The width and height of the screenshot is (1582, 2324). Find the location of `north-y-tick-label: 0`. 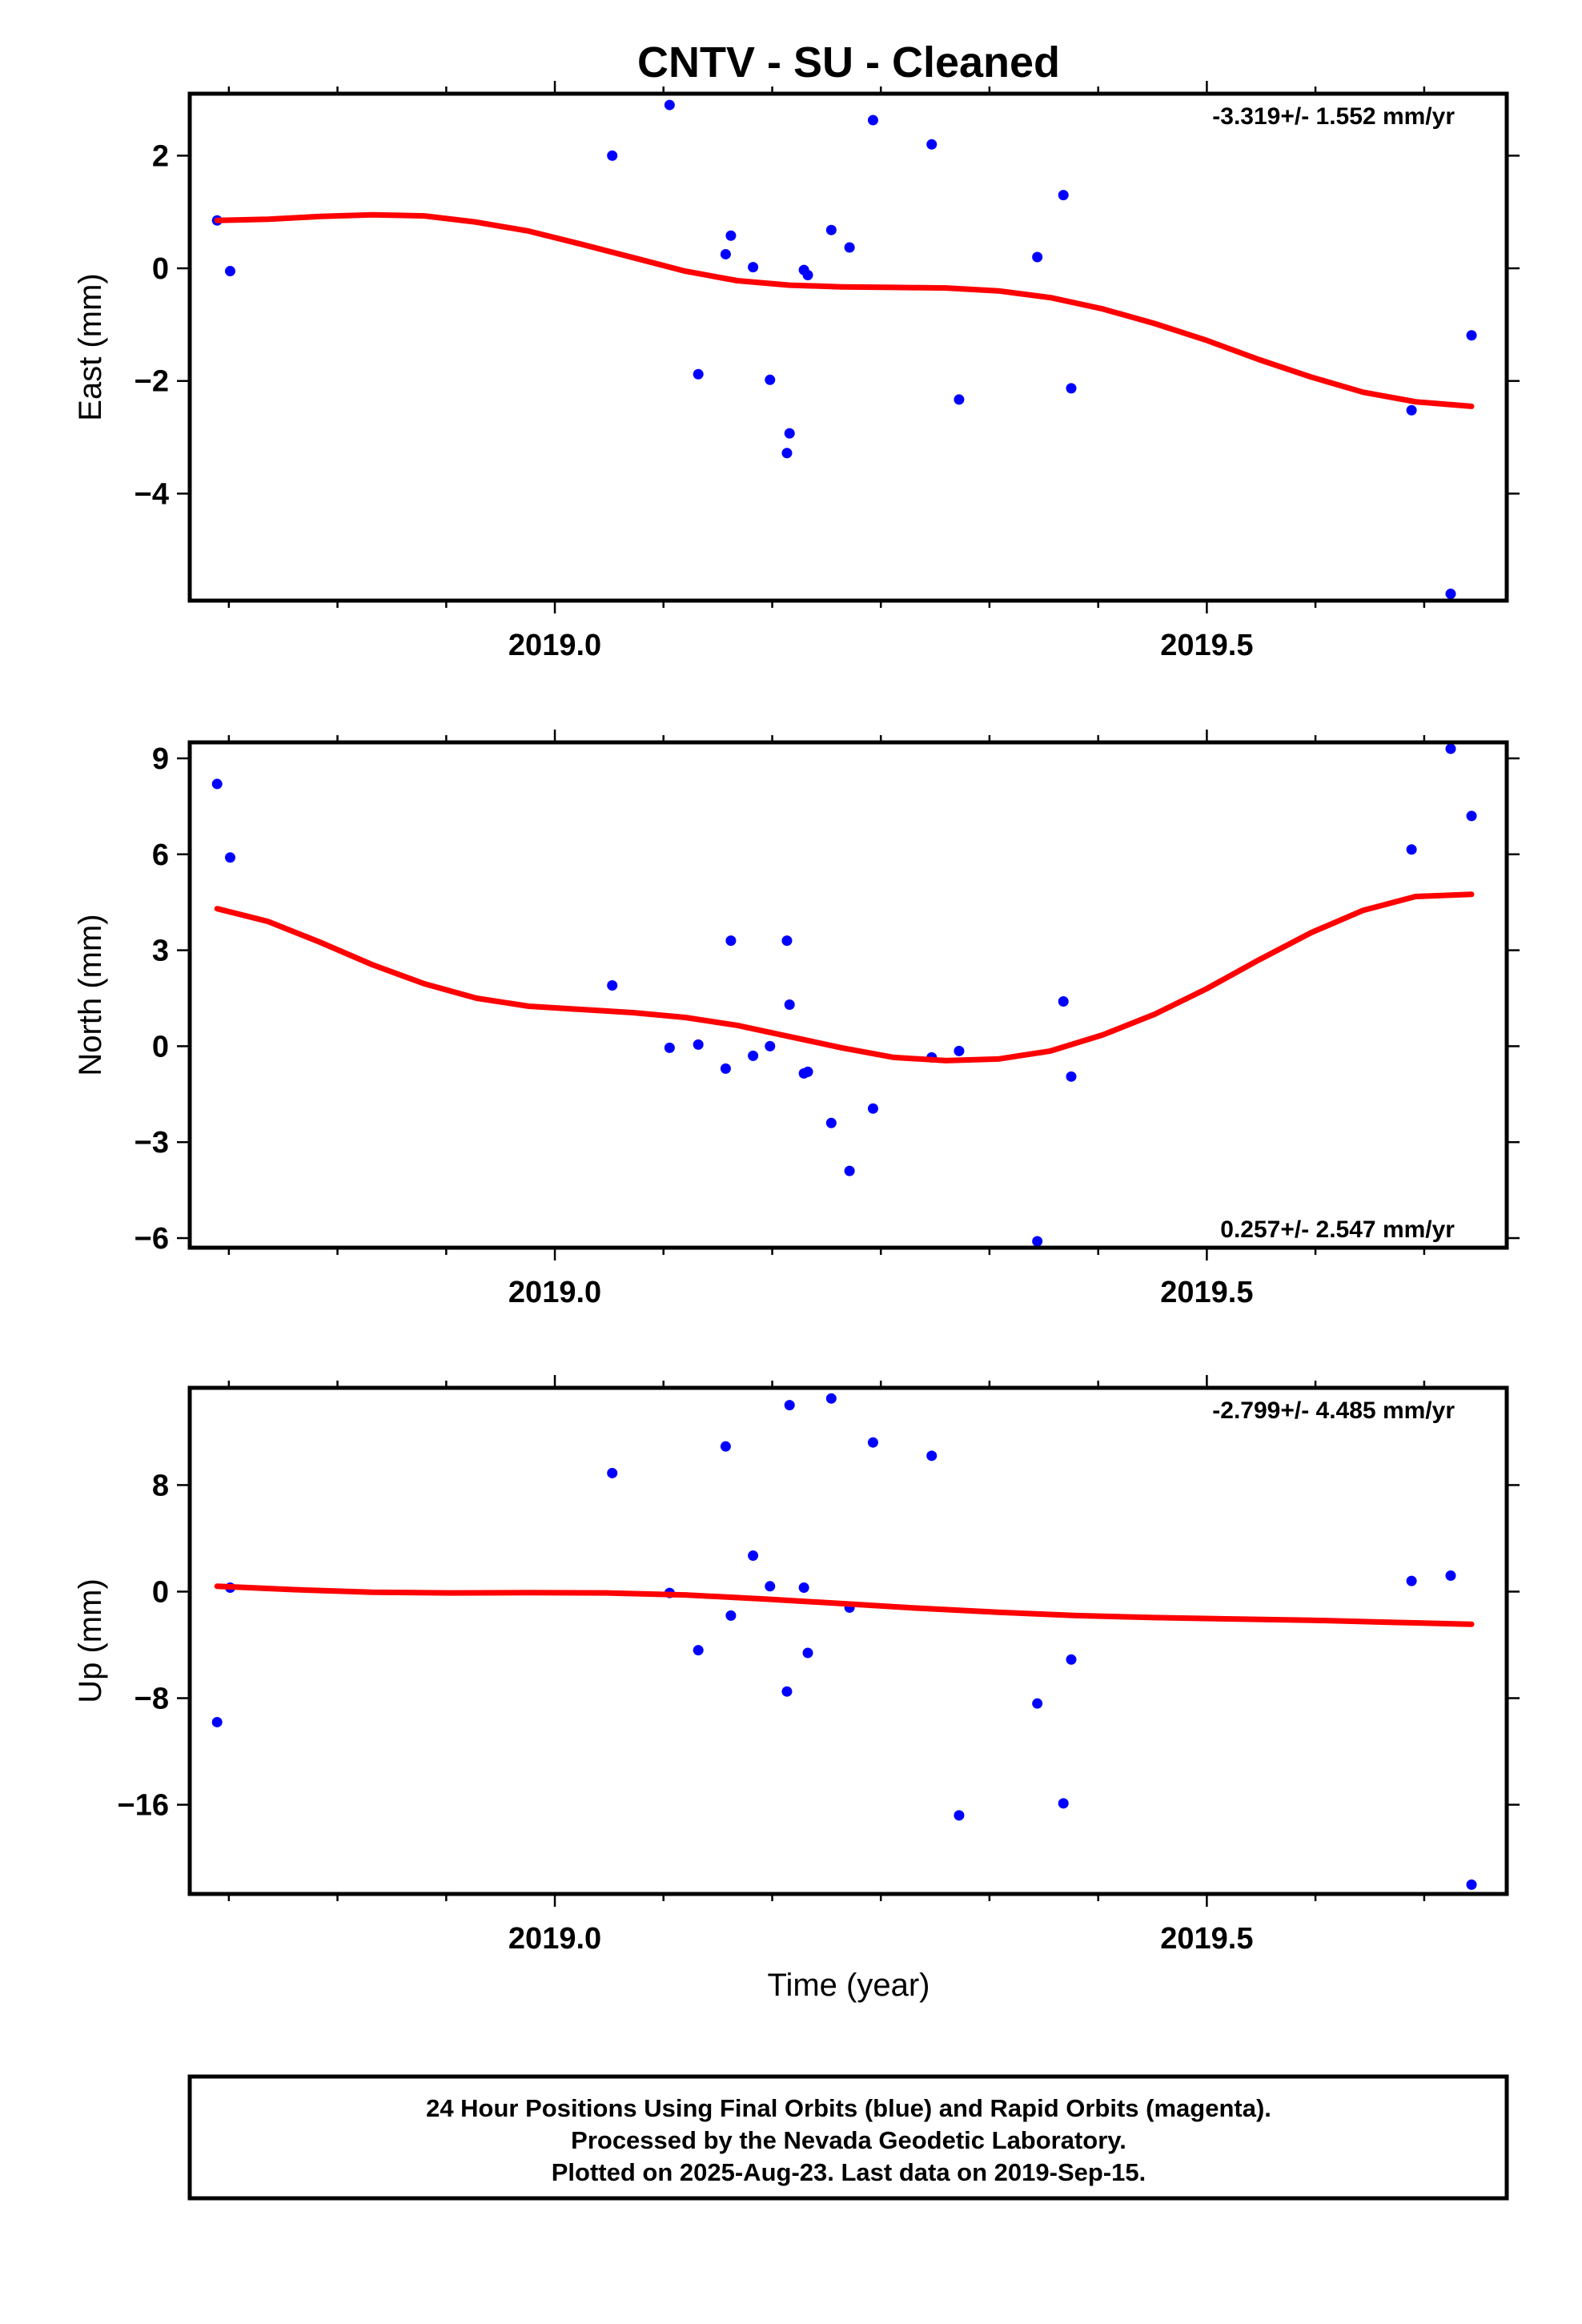

north-y-tick-label: 0 is located at coordinates (161, 1046).